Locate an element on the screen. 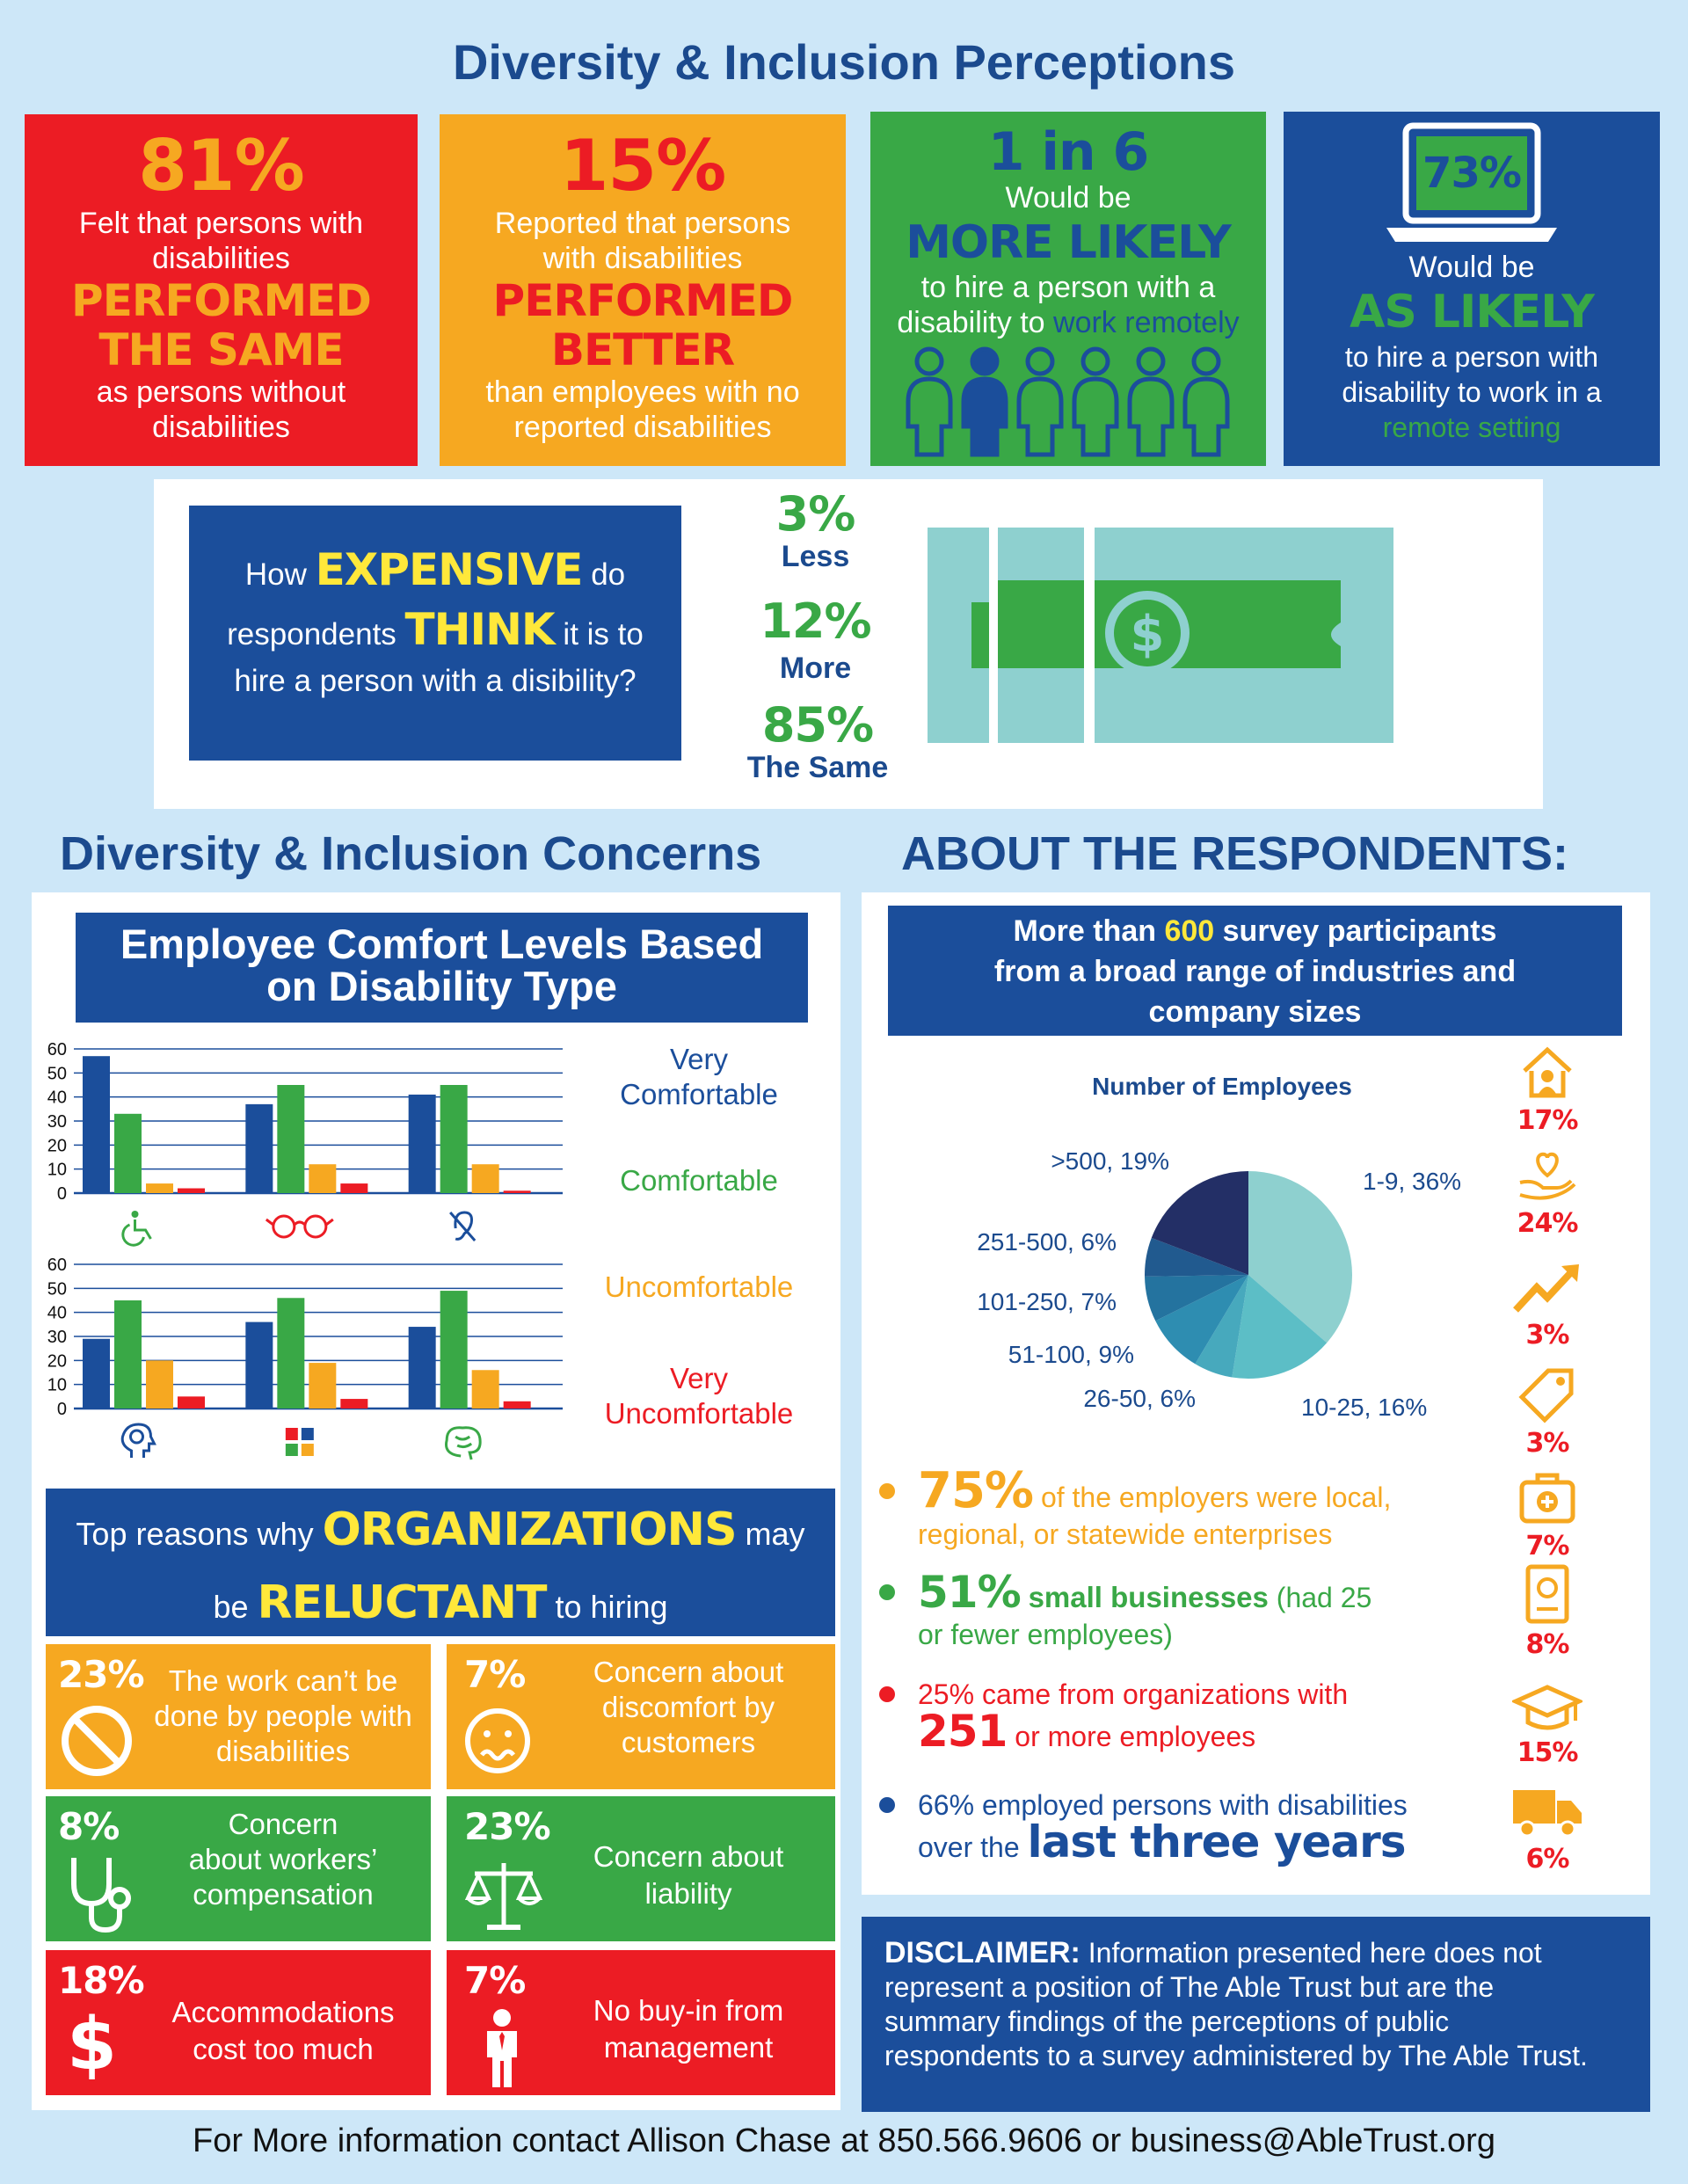 The height and width of the screenshot is (2184, 1688). reason-text: Concern is located at coordinates (283, 1824).